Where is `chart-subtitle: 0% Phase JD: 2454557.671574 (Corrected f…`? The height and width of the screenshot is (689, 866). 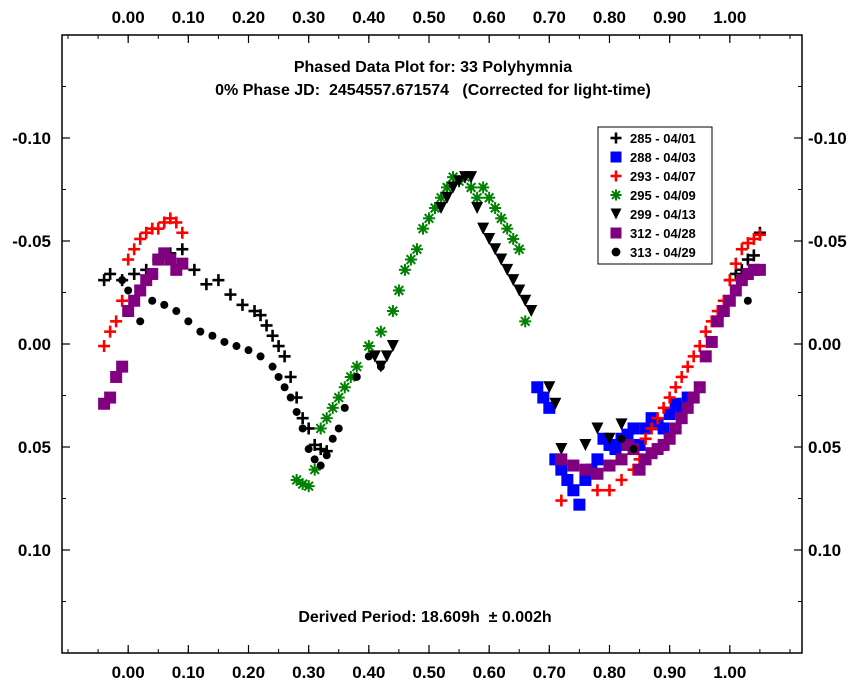 chart-subtitle: 0% Phase JD: 2454557.671574 (Corrected f… is located at coordinates (433, 90).